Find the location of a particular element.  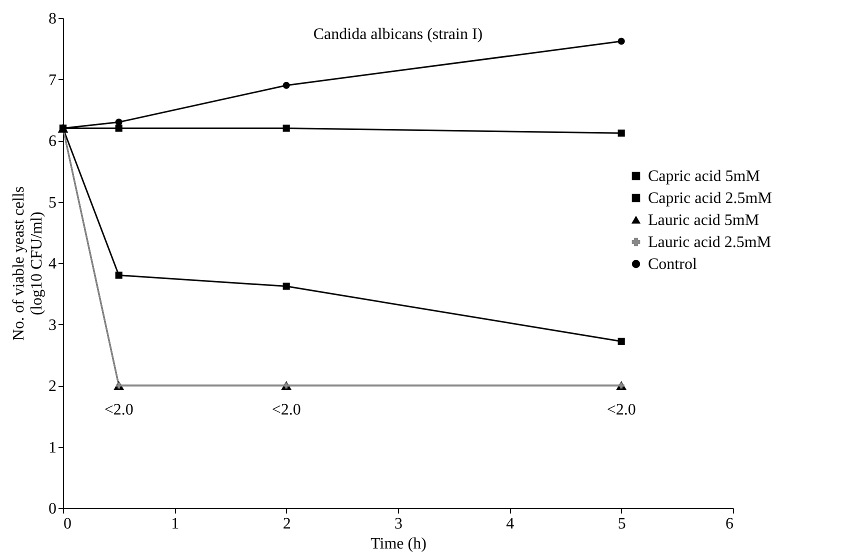

y-tick-label: 8 is located at coordinates (52, 19).